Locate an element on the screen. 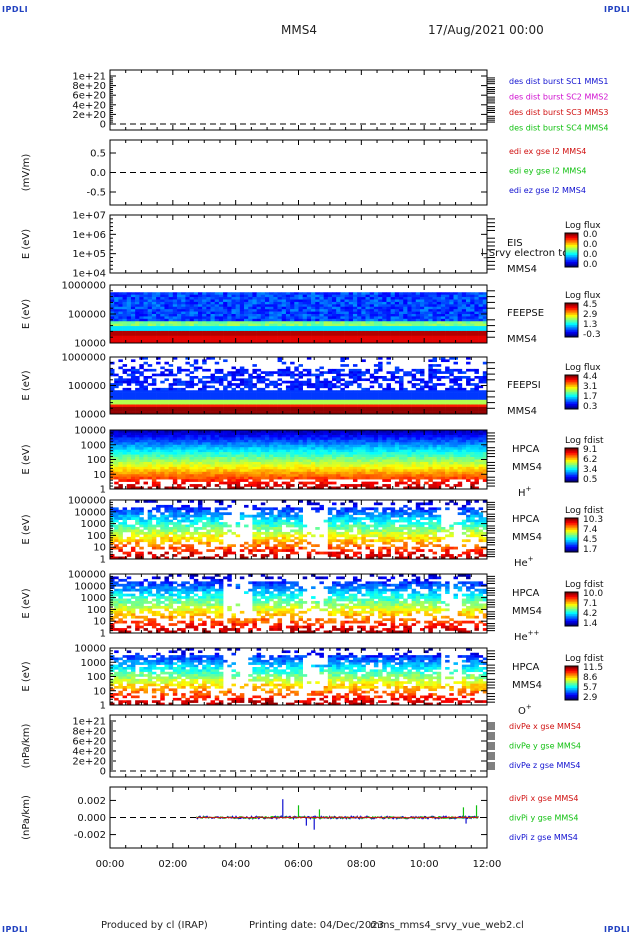 This screenshot has height=934, width=630. y-tick-label: 1e+21 is located at coordinates (89, 77).